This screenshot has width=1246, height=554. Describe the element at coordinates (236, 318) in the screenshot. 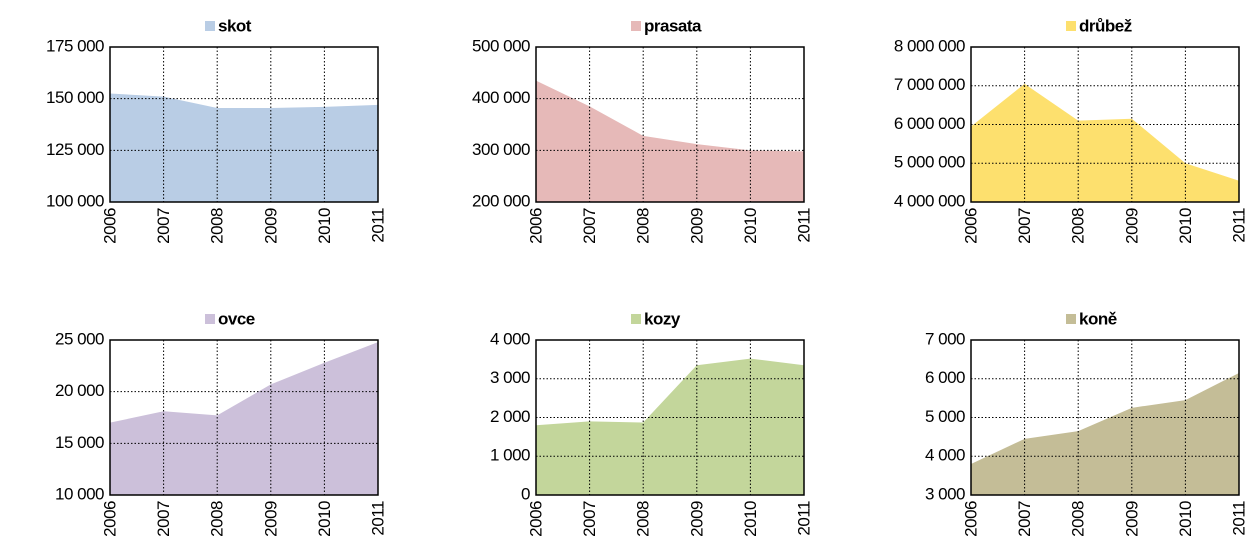

I see `legend-label: ovce` at that location.